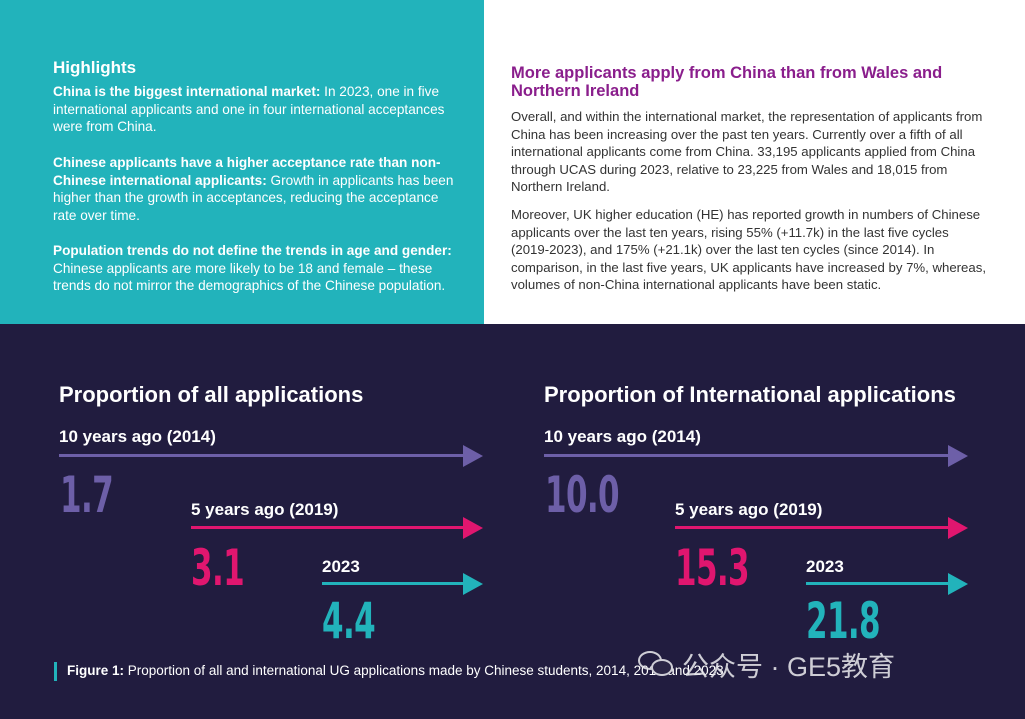  Describe the element at coordinates (87, 495) in the screenshot. I see `section-all-row-2014-value: 1.7` at that location.